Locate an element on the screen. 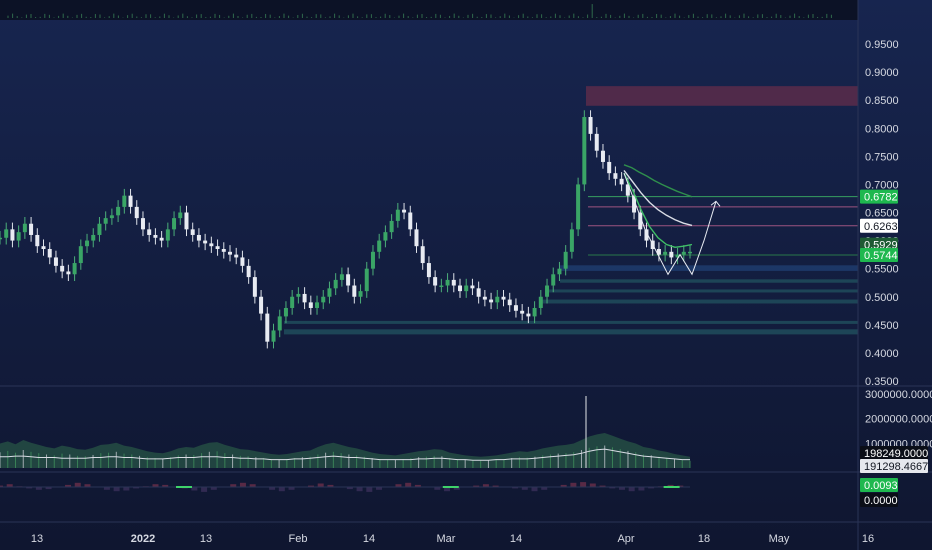  volume-average-line is located at coordinates (345, 454).